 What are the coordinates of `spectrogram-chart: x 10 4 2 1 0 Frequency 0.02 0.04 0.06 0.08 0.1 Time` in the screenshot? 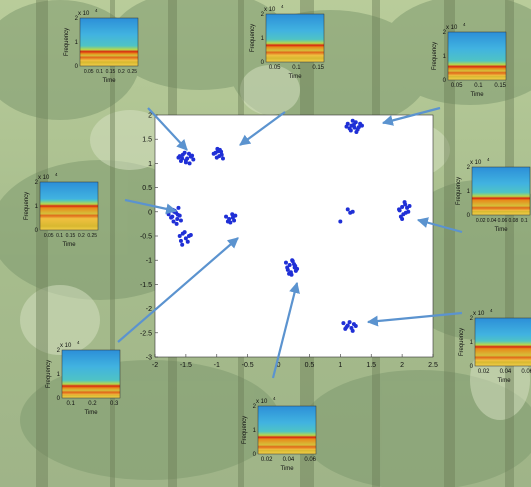 It's located at (492, 195).